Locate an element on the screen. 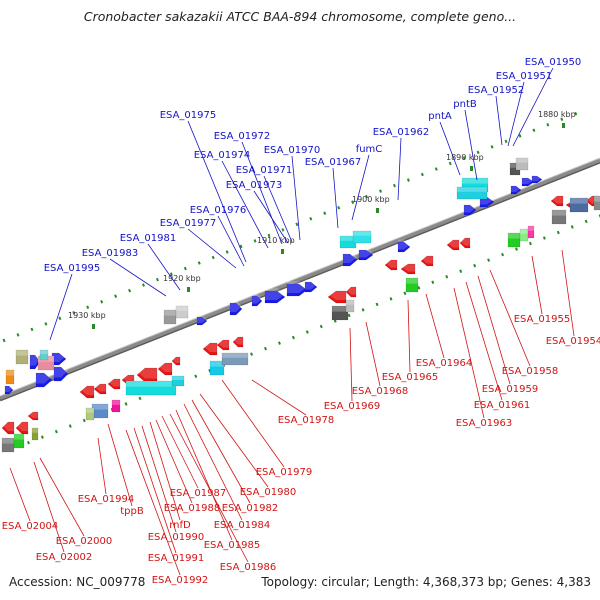 The image size is (600, 600). gene-label-esa-01983: ESA_01983 is located at coordinates (124, 272).